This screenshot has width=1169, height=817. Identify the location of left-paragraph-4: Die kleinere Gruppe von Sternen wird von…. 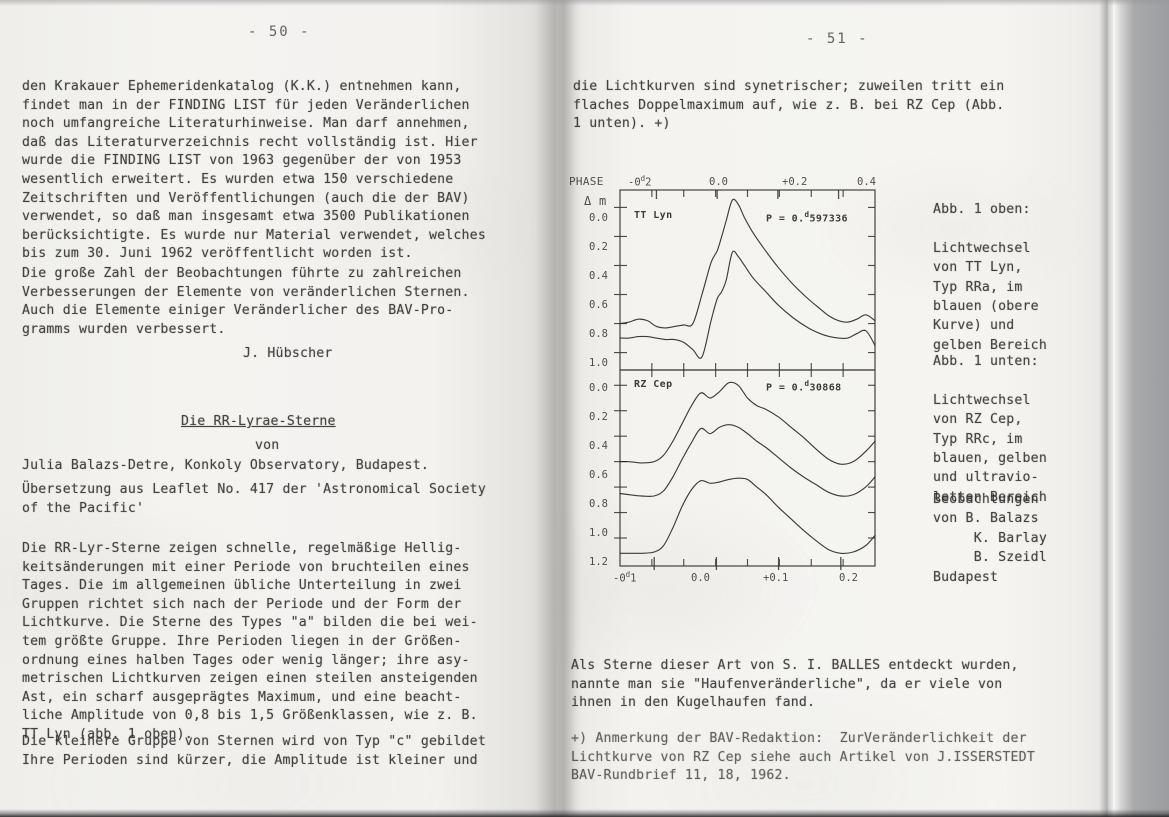
(288, 751).